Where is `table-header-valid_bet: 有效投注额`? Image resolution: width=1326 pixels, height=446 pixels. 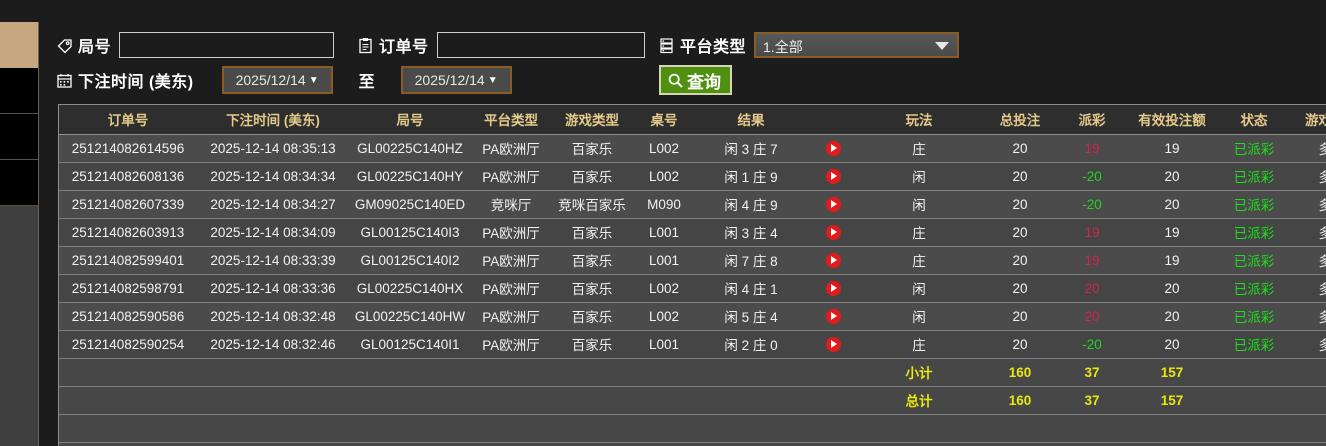
table-header-valid_bet: 有效投注额 is located at coordinates (1172, 120).